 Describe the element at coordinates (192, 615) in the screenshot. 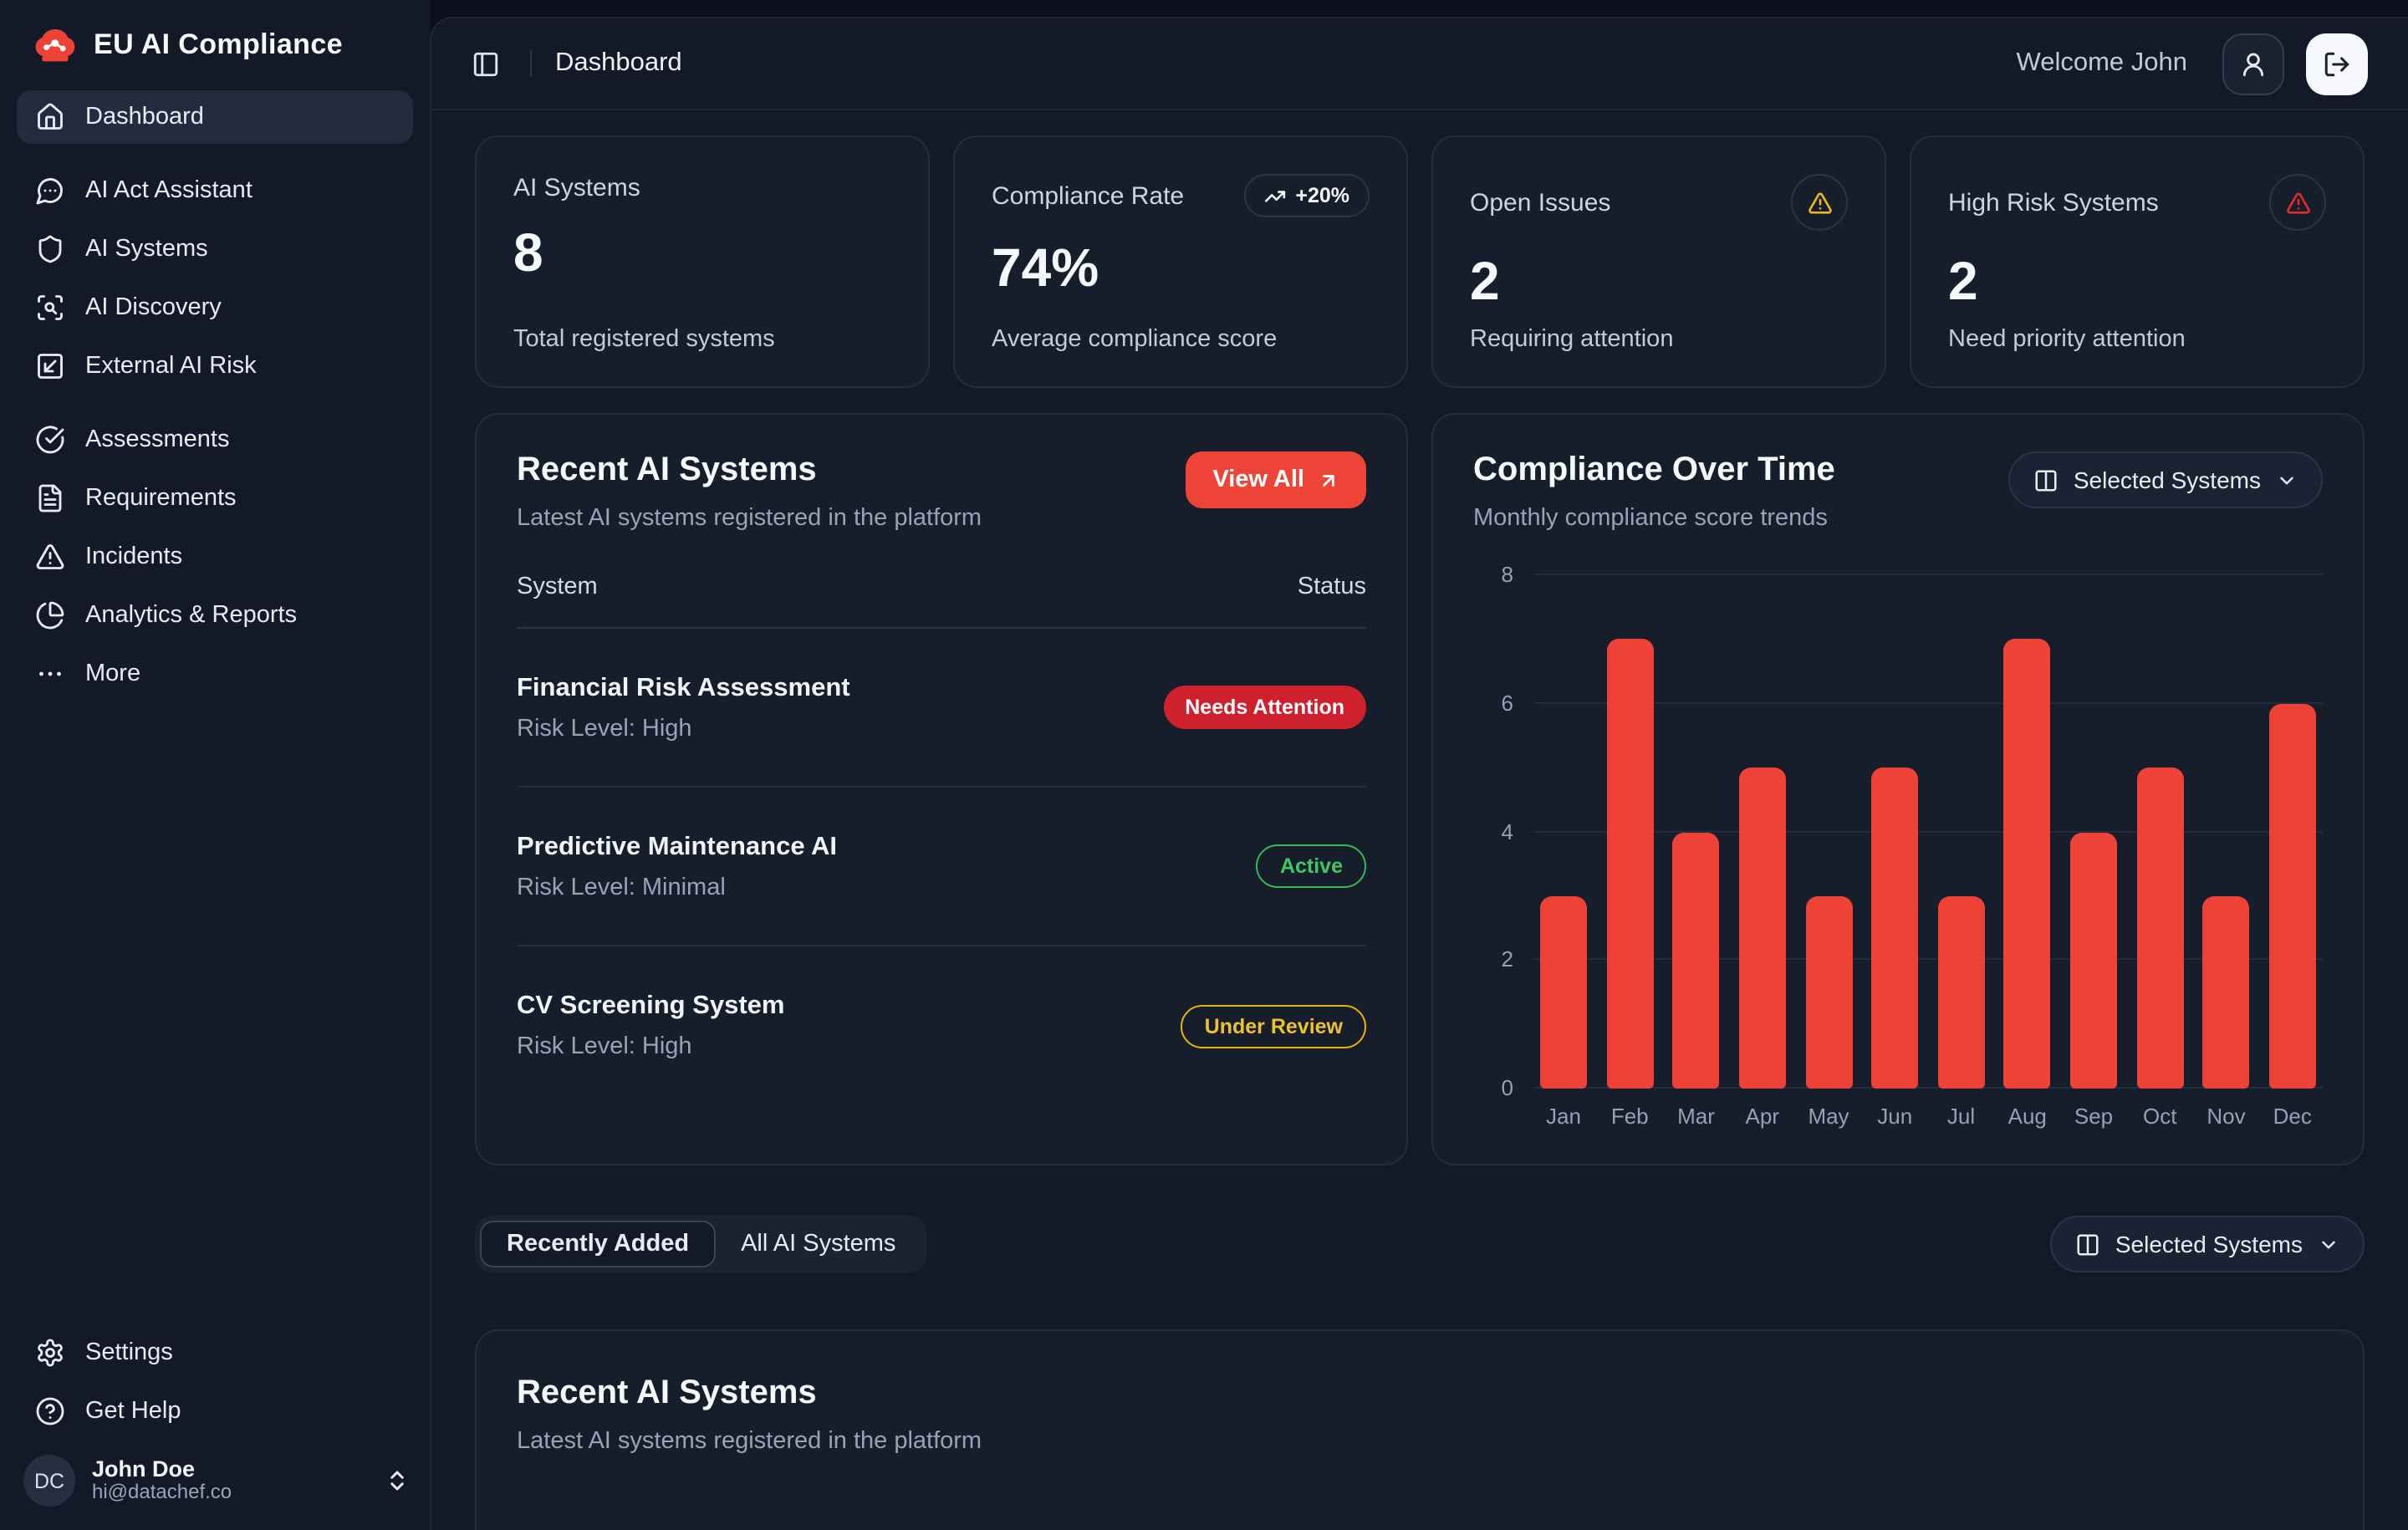

I see `sidebar-item-label: Analytics & Reports` at that location.